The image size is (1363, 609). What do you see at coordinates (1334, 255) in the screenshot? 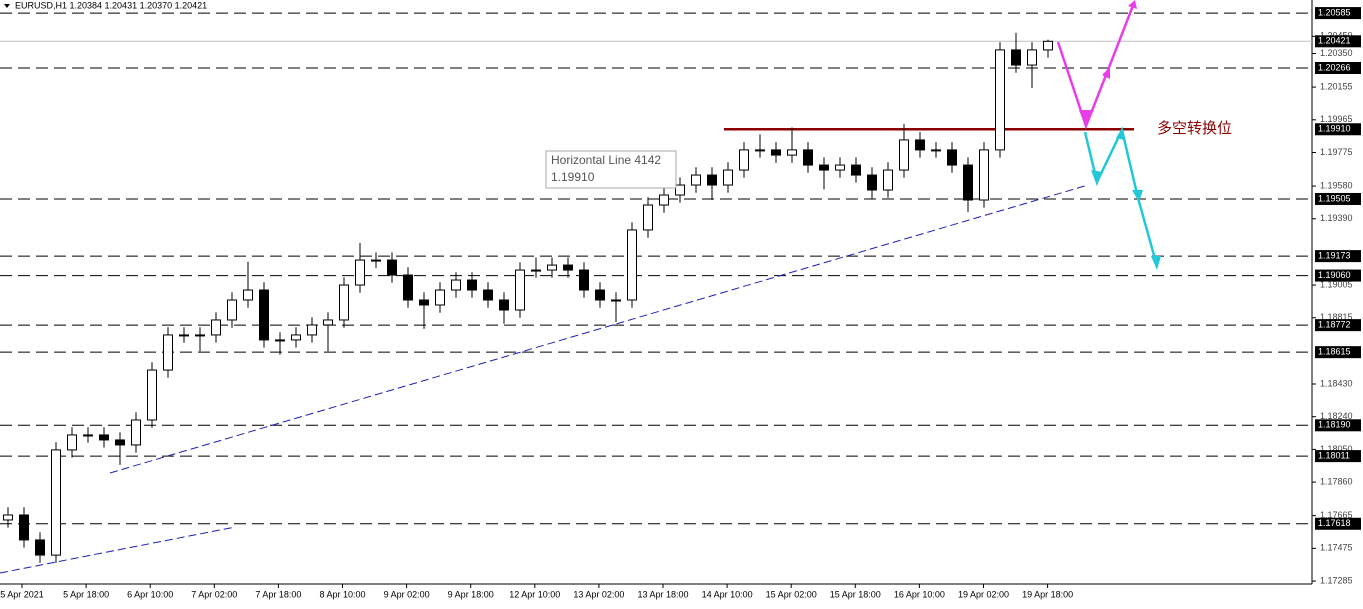
I see `level-label: 1.19173` at bounding box center [1334, 255].